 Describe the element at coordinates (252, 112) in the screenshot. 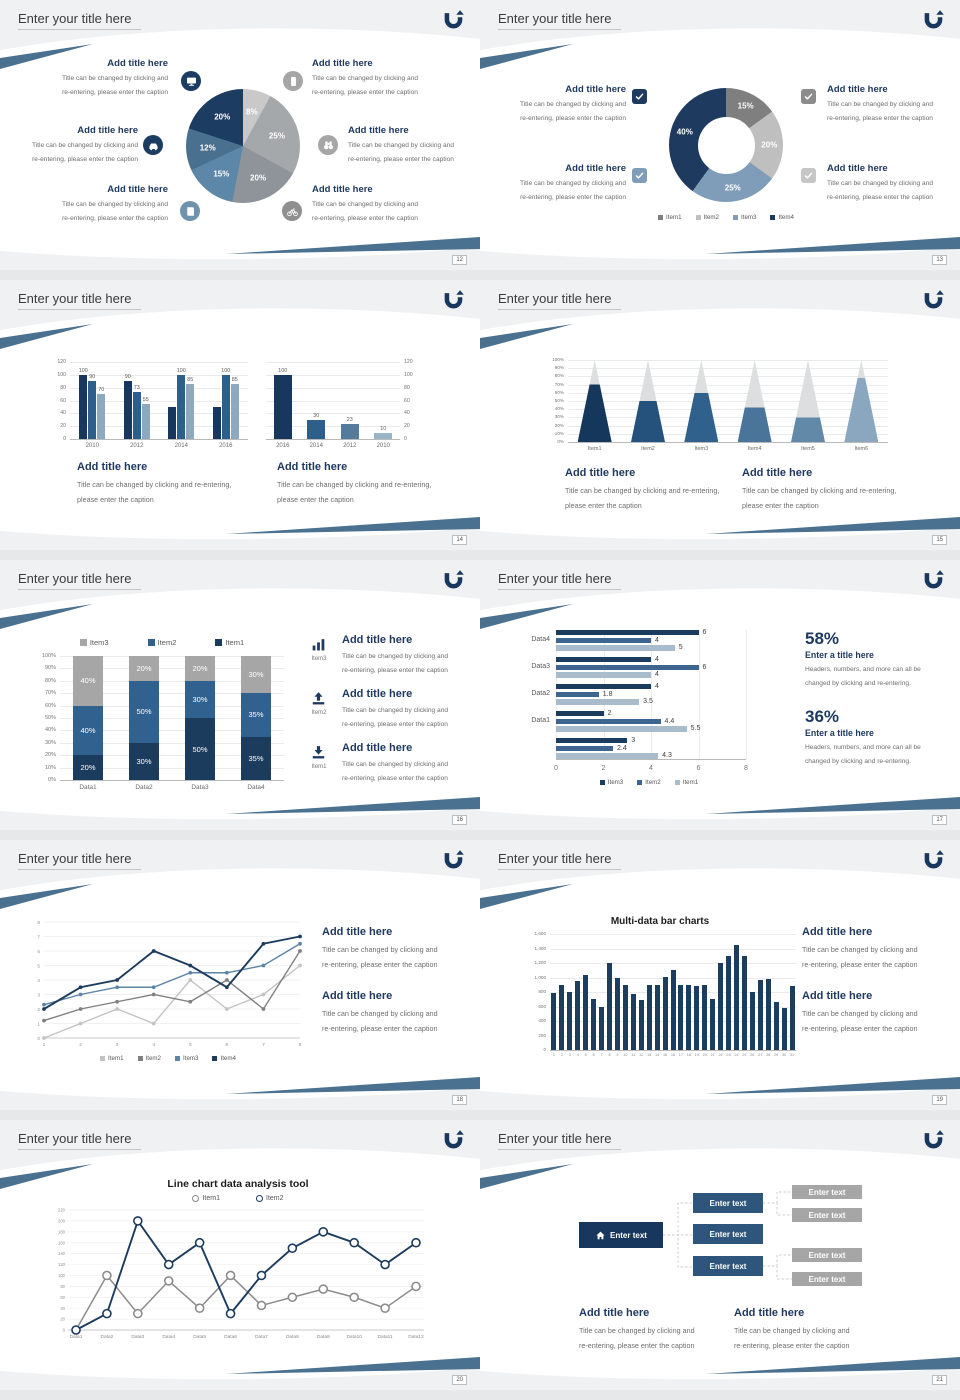

I see `slice-label: 8%` at that location.